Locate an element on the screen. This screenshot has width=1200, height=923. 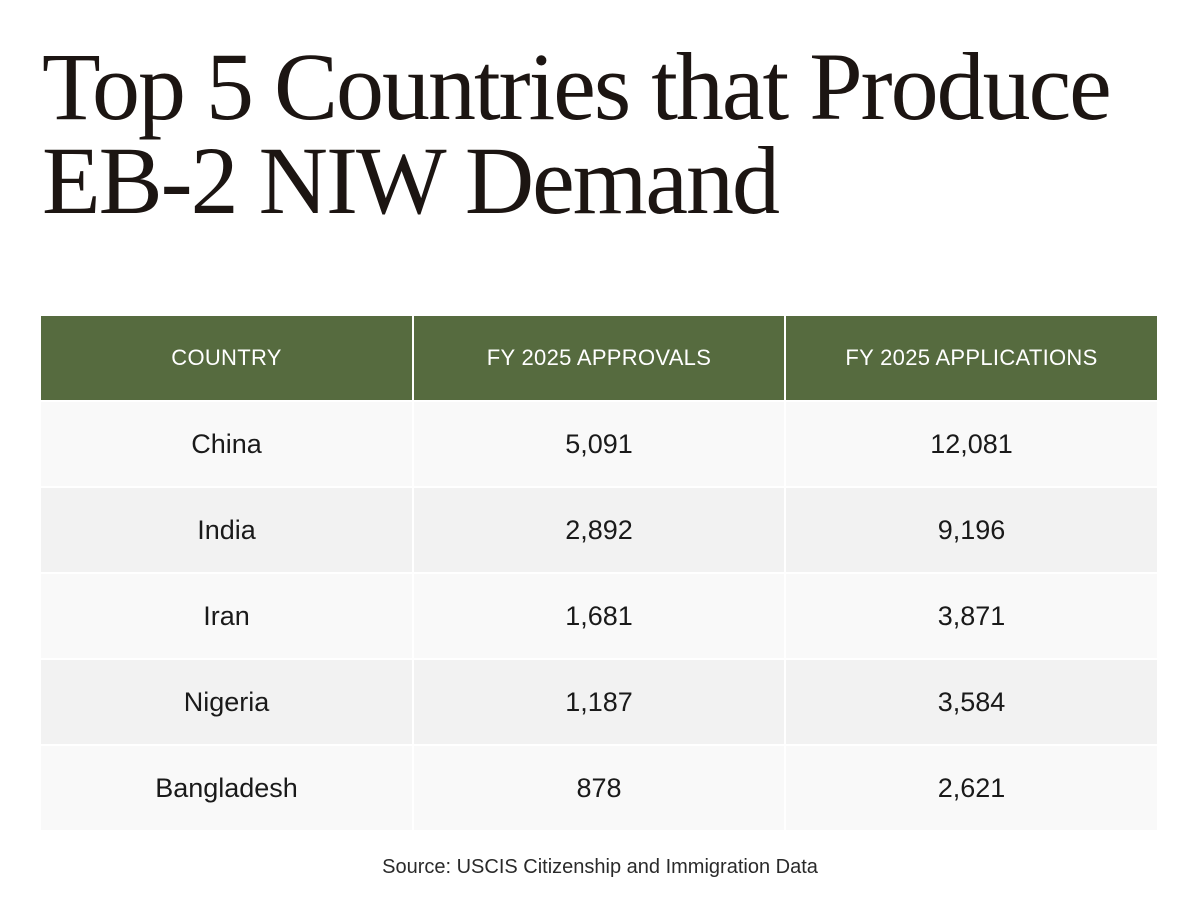
cell-approvals: 1,681 is located at coordinates (599, 615).